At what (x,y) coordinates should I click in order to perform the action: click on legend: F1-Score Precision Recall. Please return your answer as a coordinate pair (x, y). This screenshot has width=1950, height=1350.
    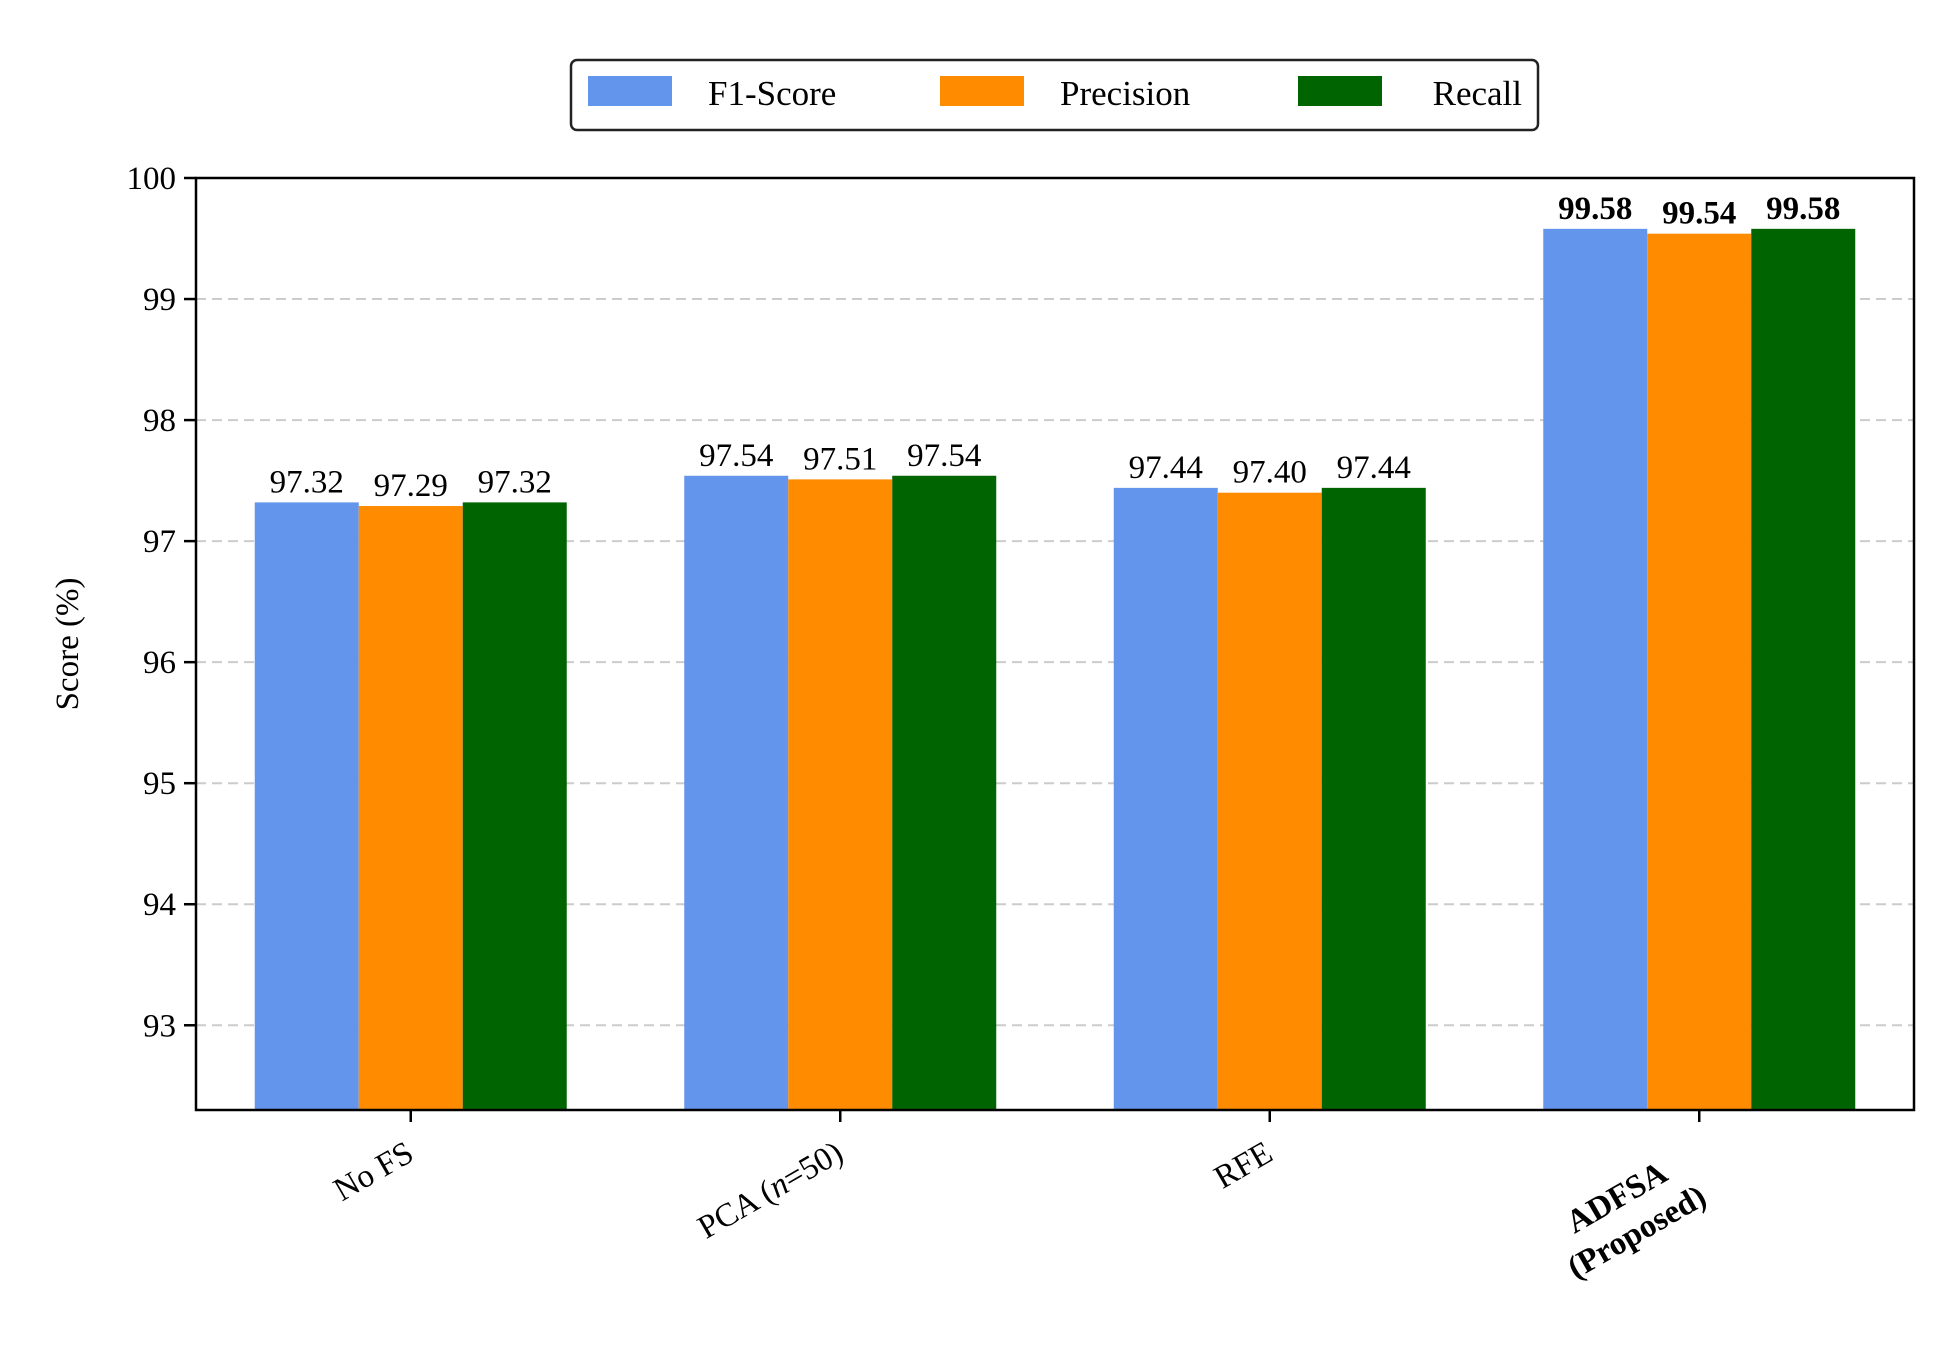
    Looking at the image, I should click on (1054, 95).